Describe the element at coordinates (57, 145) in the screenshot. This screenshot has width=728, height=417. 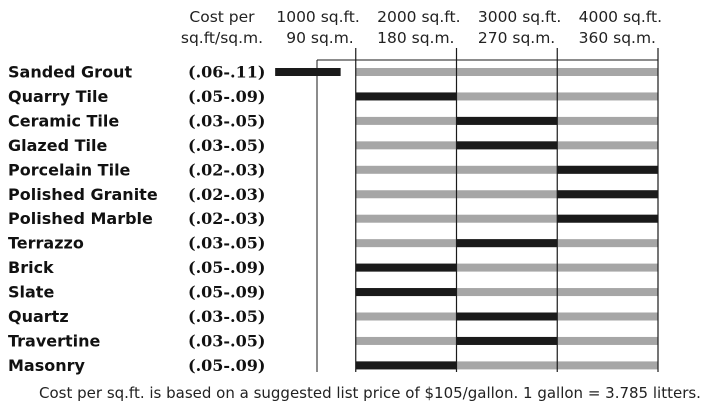
I see `category-label: Glazed Tile` at that location.